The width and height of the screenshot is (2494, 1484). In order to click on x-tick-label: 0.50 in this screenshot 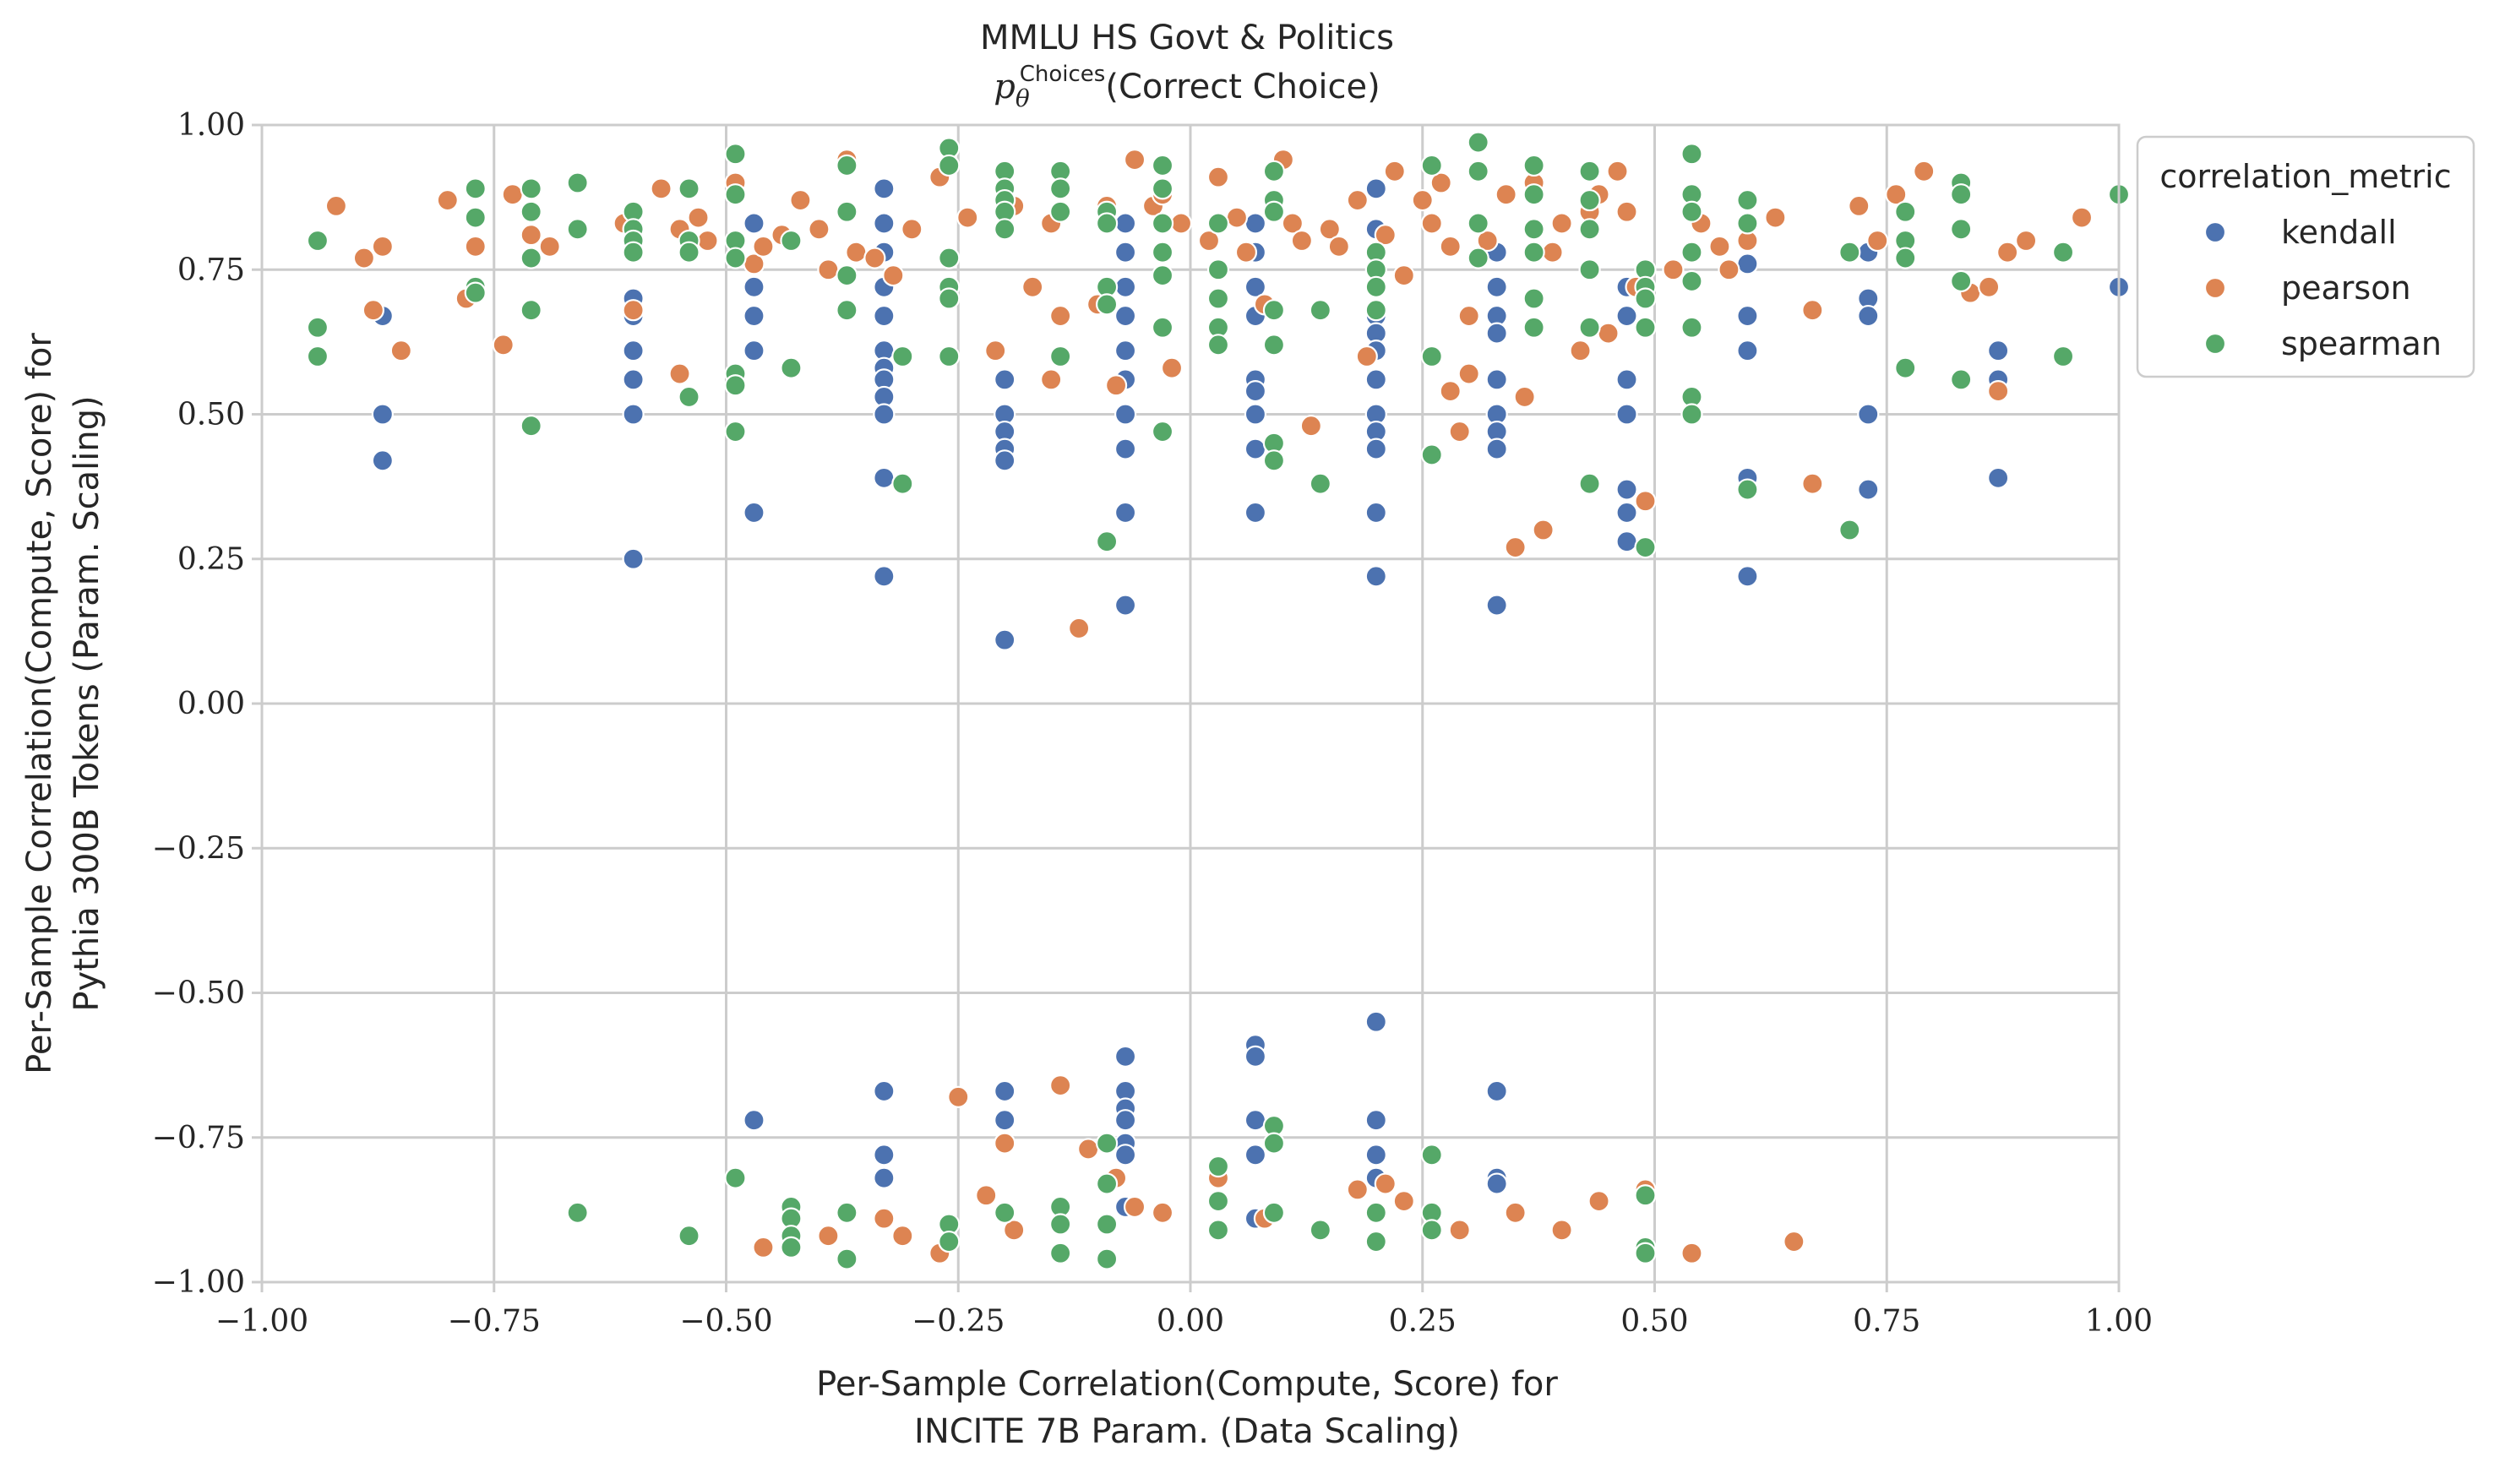, I will do `click(1654, 1321)`.